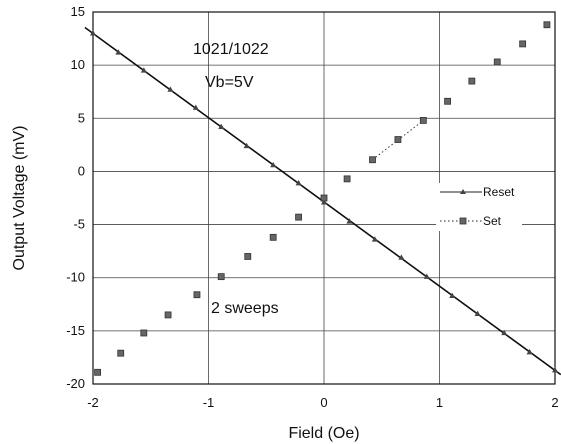  Describe the element at coordinates (19, 198) in the screenshot. I see `y-axis-label: Output Voltage (mV)` at that location.